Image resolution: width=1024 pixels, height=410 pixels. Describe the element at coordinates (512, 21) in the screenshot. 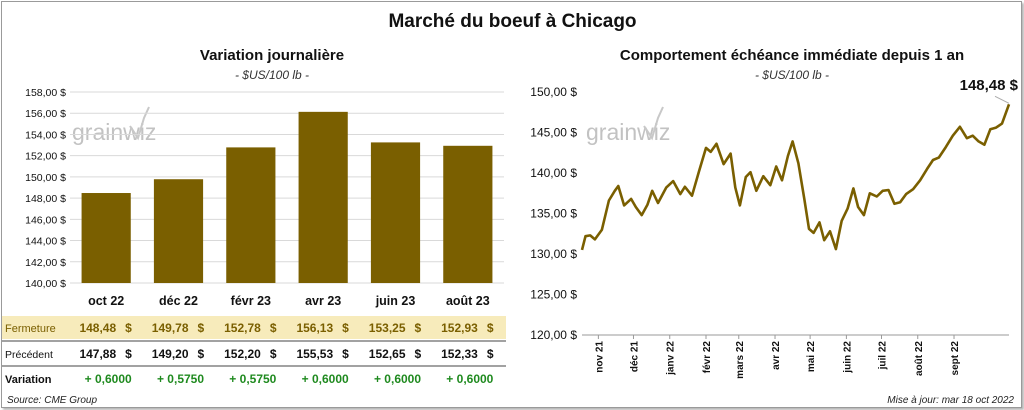

I see `page-title: Marché du boeuf à Chicago` at that location.